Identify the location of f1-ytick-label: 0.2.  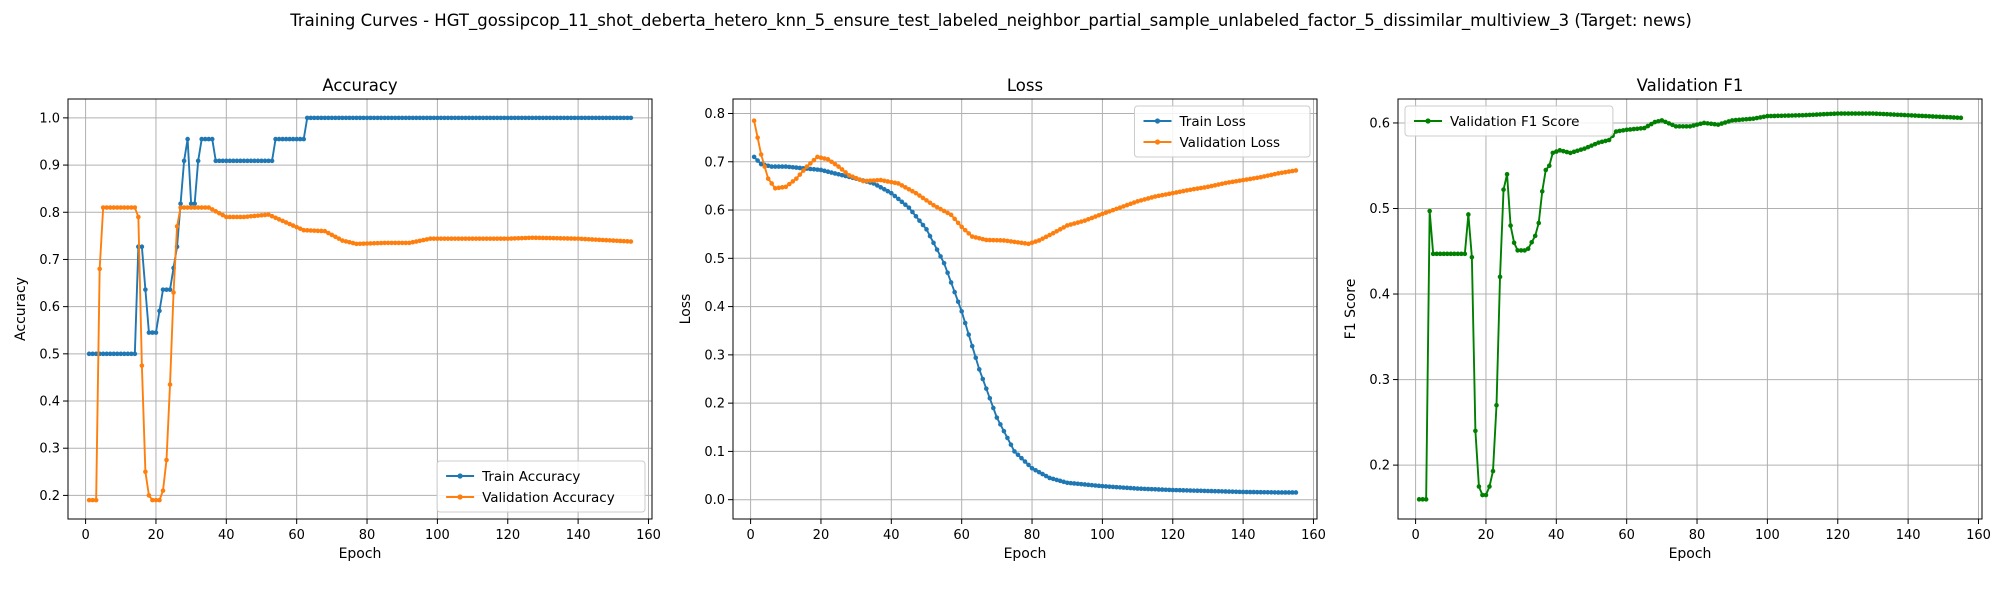
(1379, 466).